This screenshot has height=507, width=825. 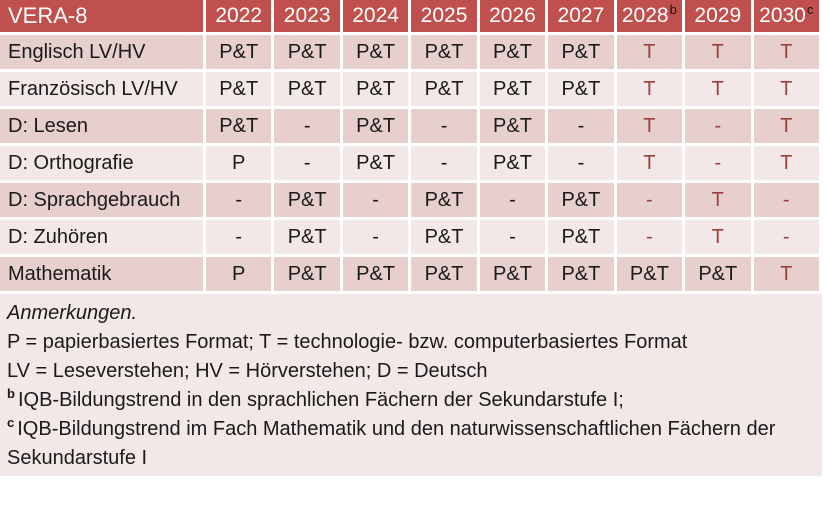 I want to click on year-label: 2024, so click(x=375, y=15).